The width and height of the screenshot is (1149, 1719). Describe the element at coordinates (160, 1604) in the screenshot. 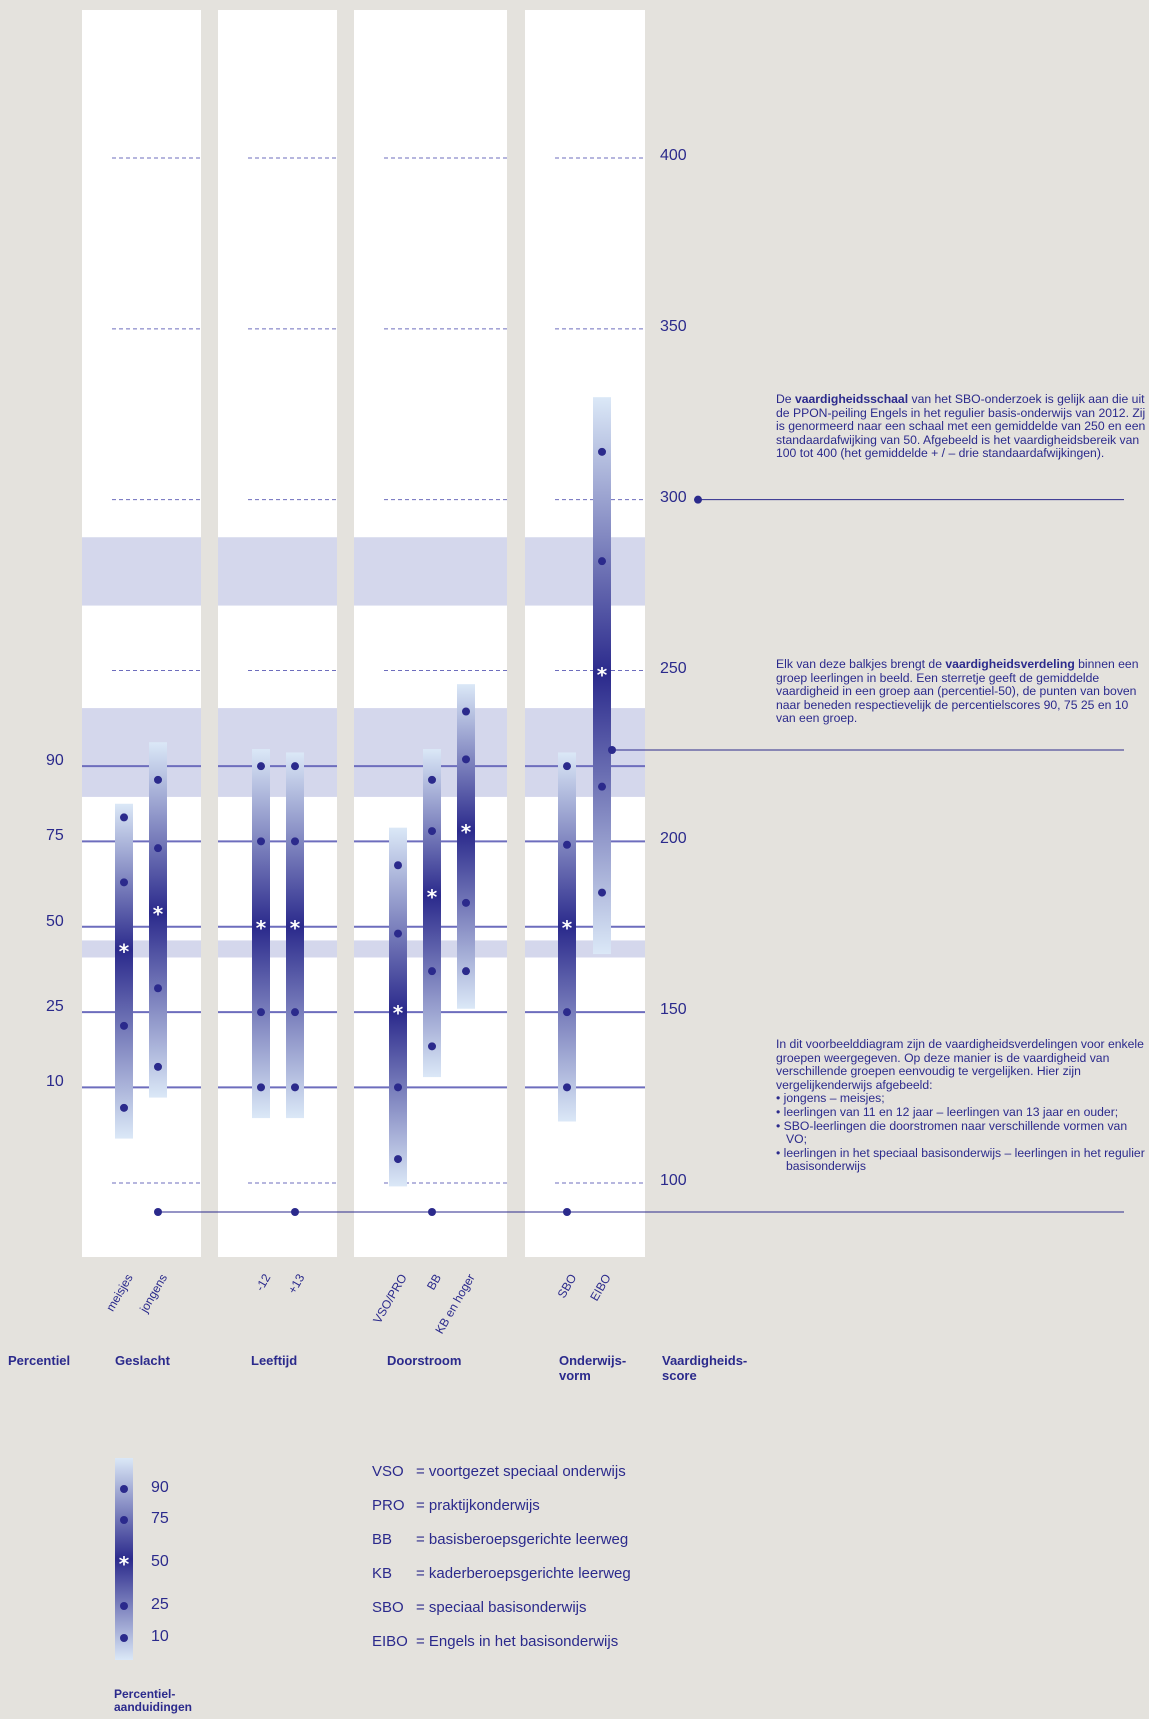

I see `legend-percentile-label: 25` at that location.